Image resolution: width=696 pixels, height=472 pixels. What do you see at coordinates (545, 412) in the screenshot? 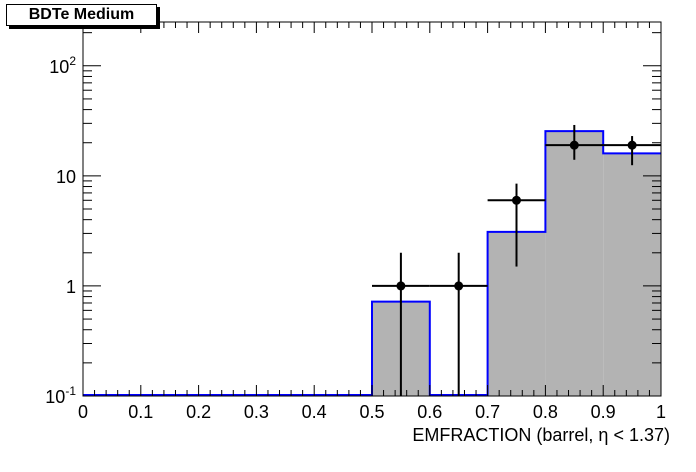
I see `x-tick-label: 0.8` at bounding box center [545, 412].